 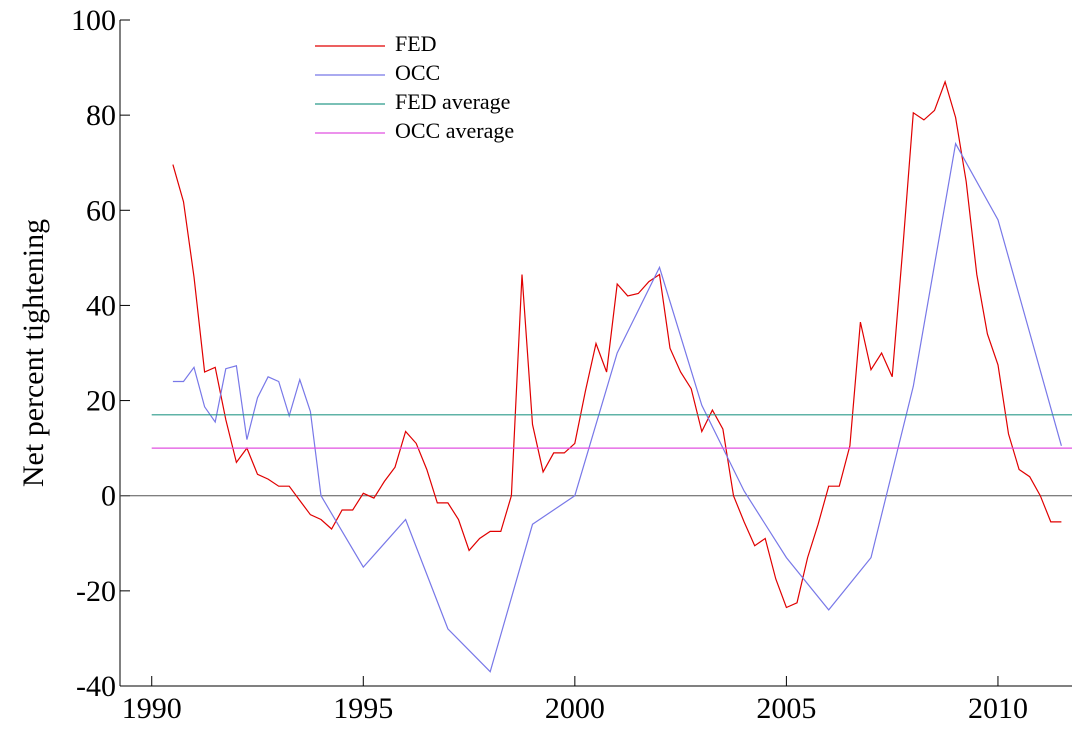 What do you see at coordinates (786, 708) in the screenshot?
I see `x-tick-label: 2005` at bounding box center [786, 708].